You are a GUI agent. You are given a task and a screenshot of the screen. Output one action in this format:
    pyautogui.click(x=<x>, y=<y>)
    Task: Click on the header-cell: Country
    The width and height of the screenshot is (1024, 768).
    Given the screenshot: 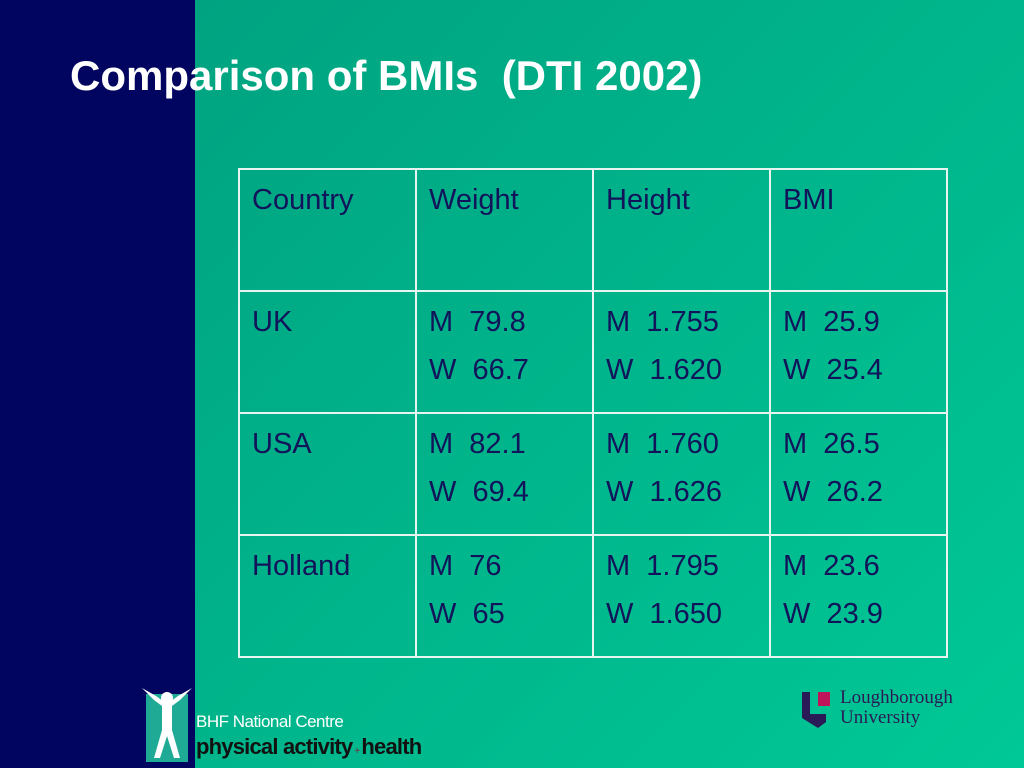 What is the action you would take?
    pyautogui.click(x=327, y=230)
    